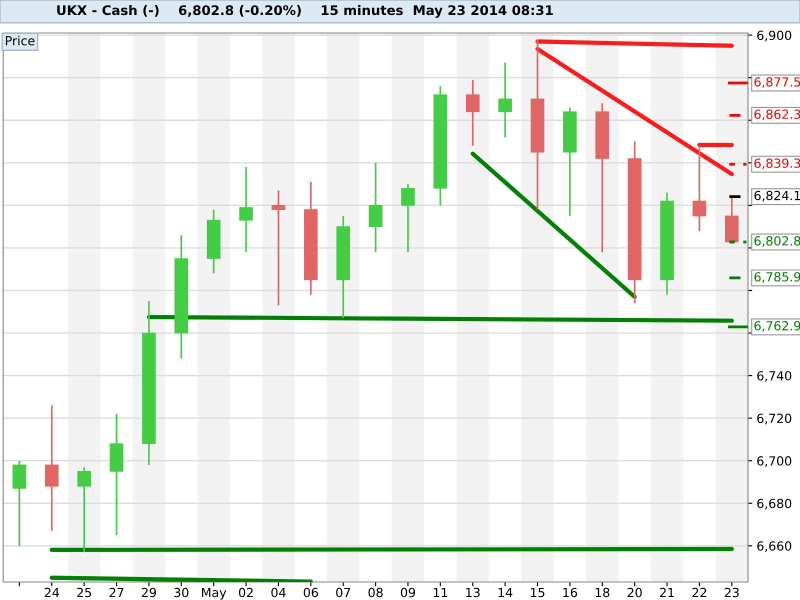 The width and height of the screenshot is (800, 600). Describe the element at coordinates (278, 593) in the screenshot. I see `x-tick-label: 04` at that location.